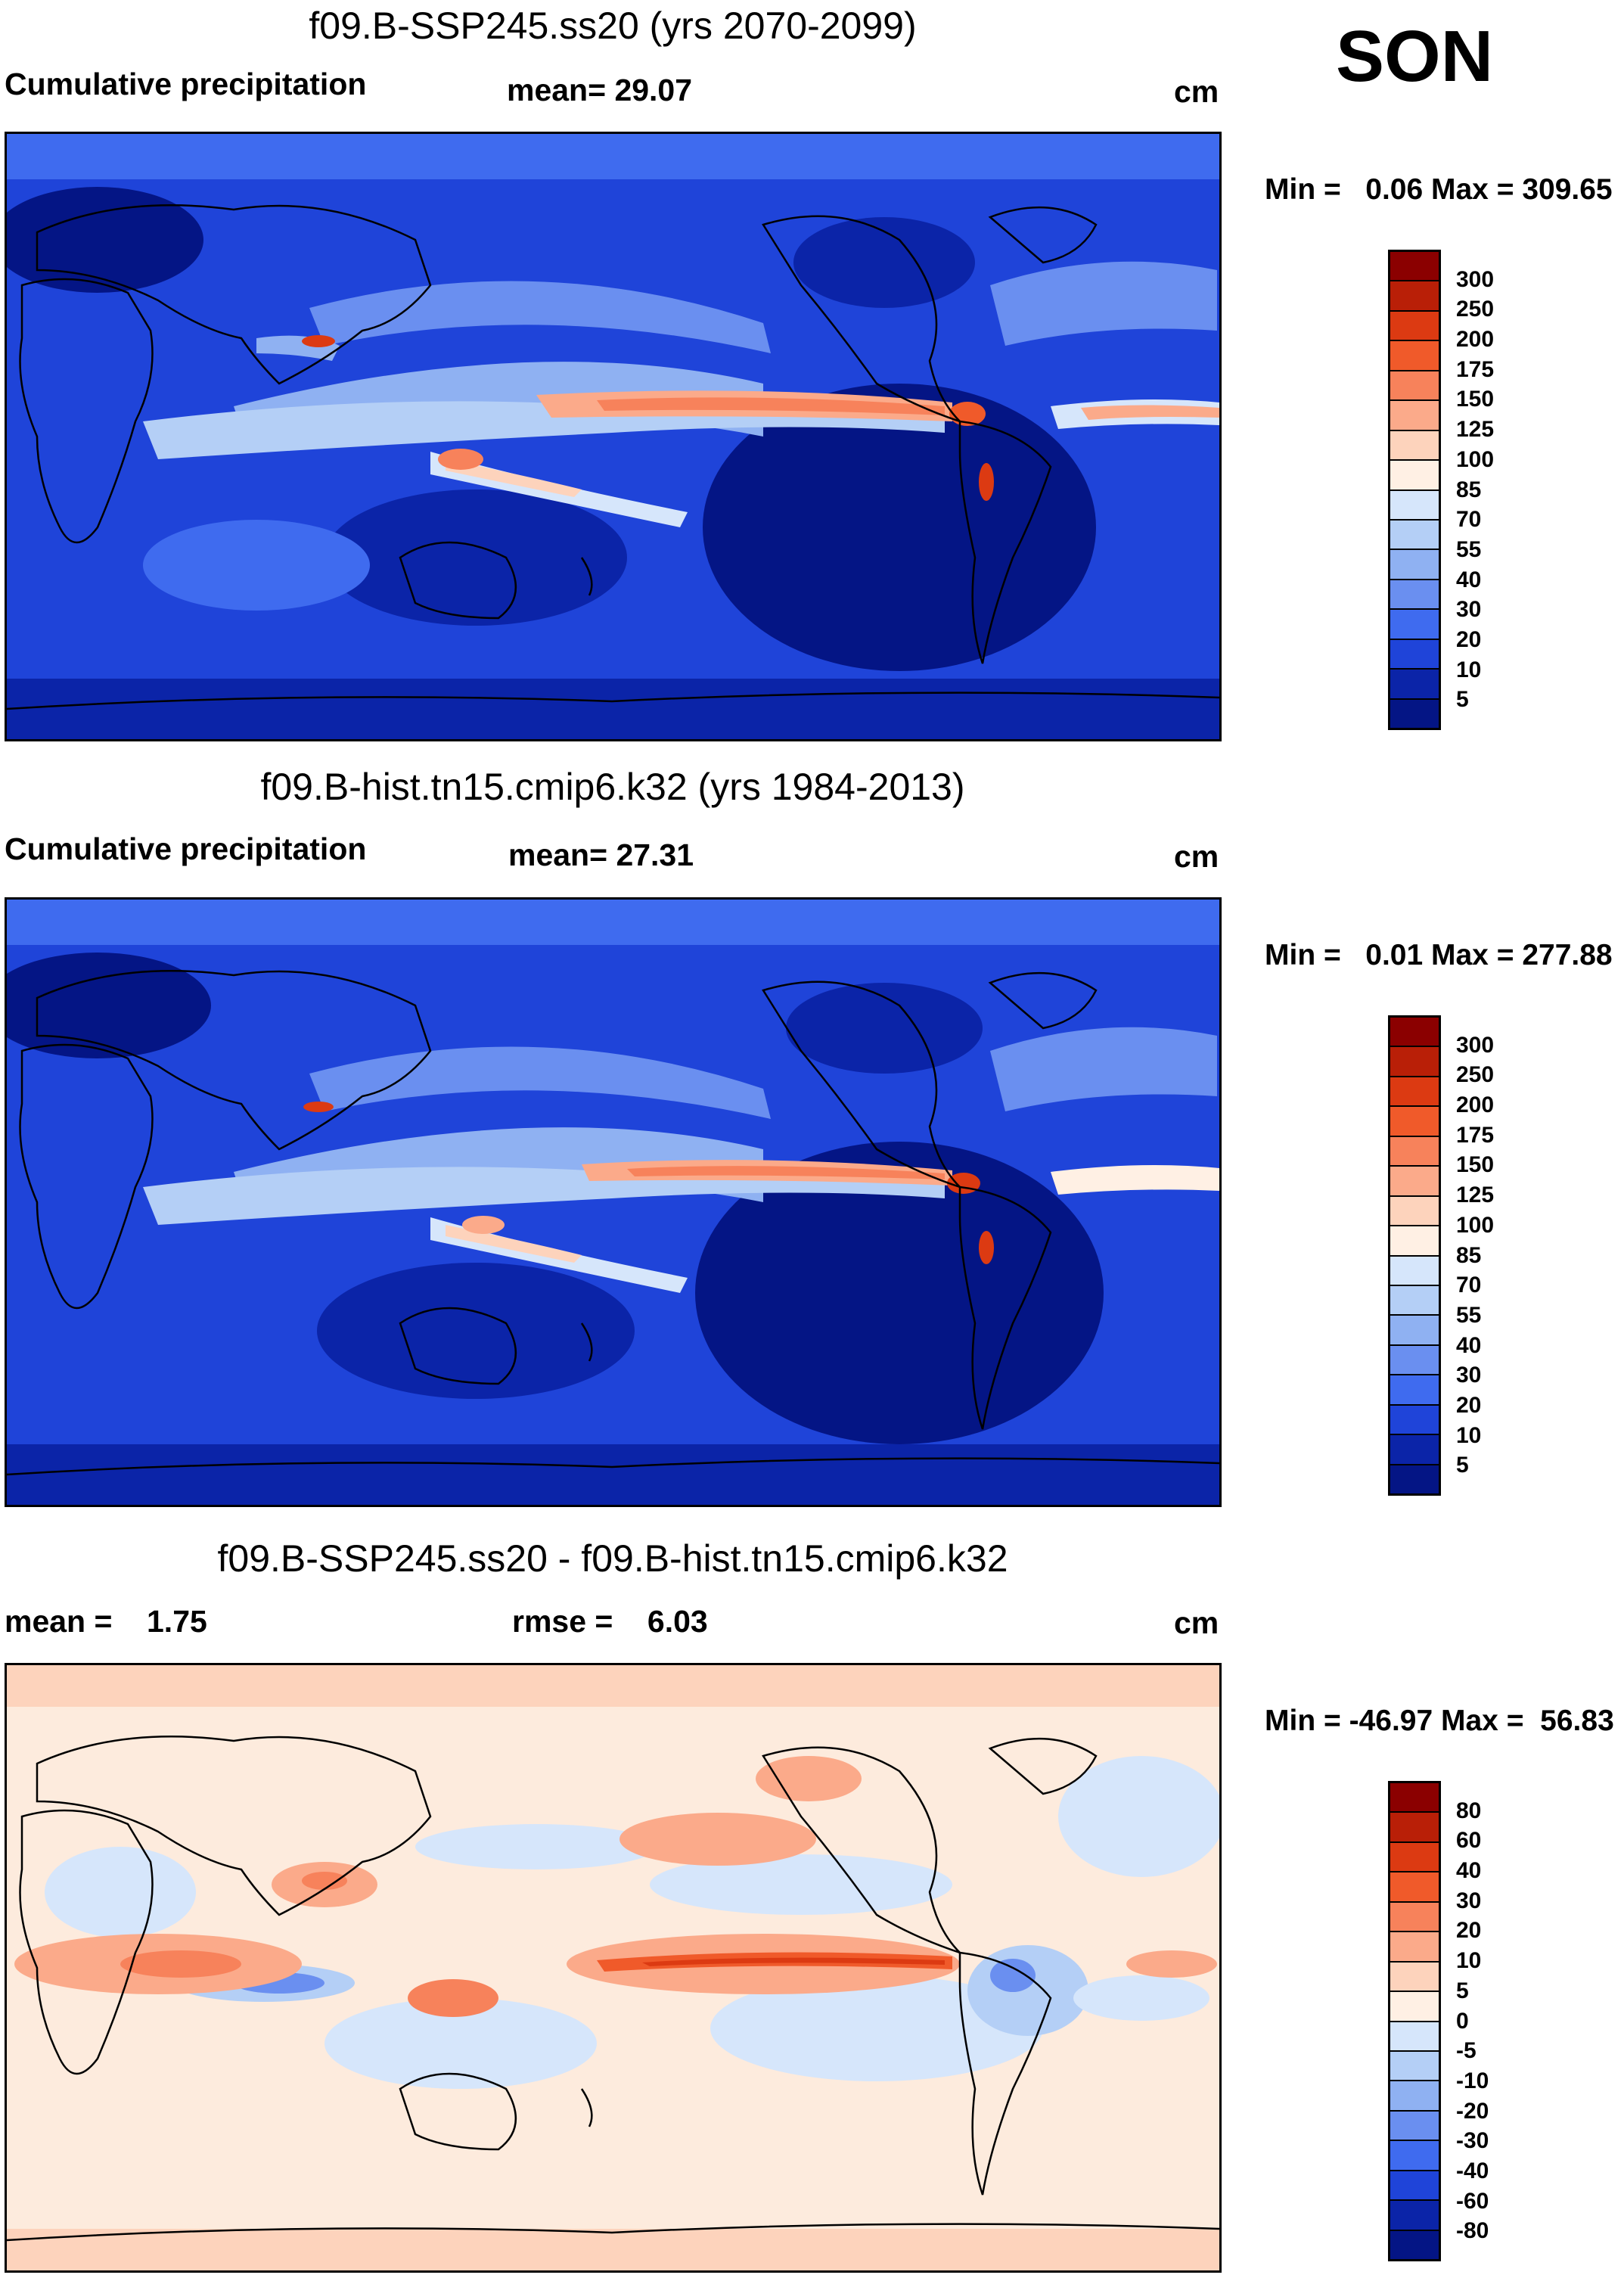  I want to click on panel-2-colorbar, so click(1414, 1255).